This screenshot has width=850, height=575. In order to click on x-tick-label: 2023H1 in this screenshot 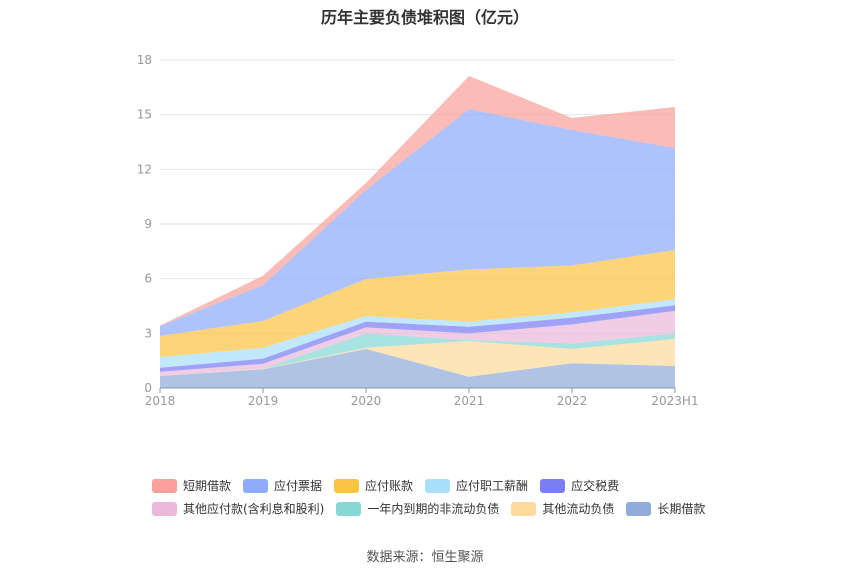, I will do `click(674, 401)`.